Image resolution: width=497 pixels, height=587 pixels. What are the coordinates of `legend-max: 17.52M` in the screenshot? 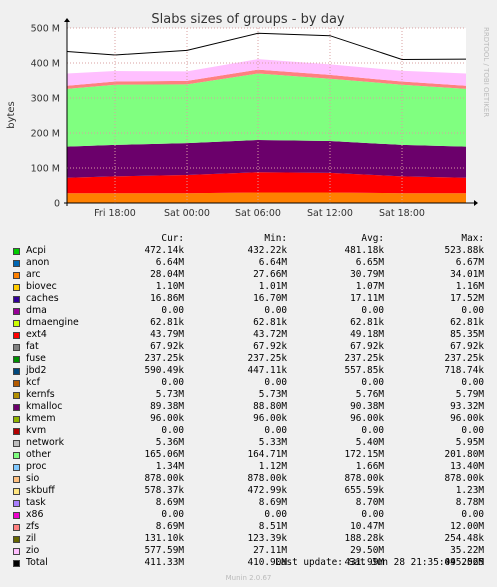 It's located at (467, 298).